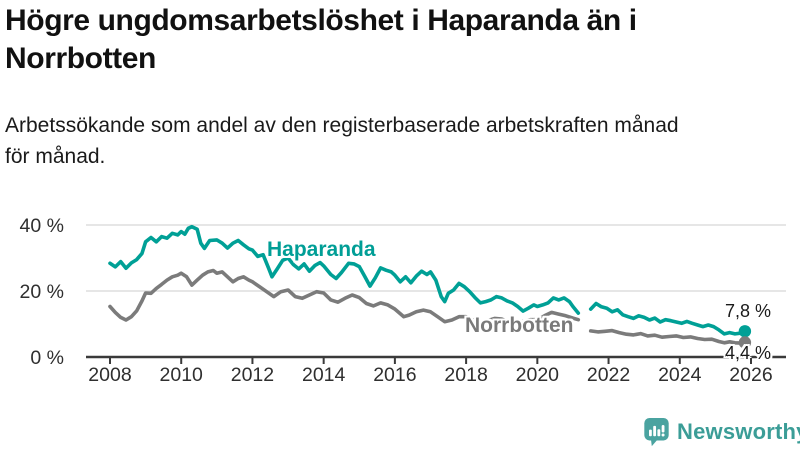 This screenshot has height=450, width=800. Describe the element at coordinates (747, 311) in the screenshot. I see `end-value-label-haparanda: 7,8 %` at that location.